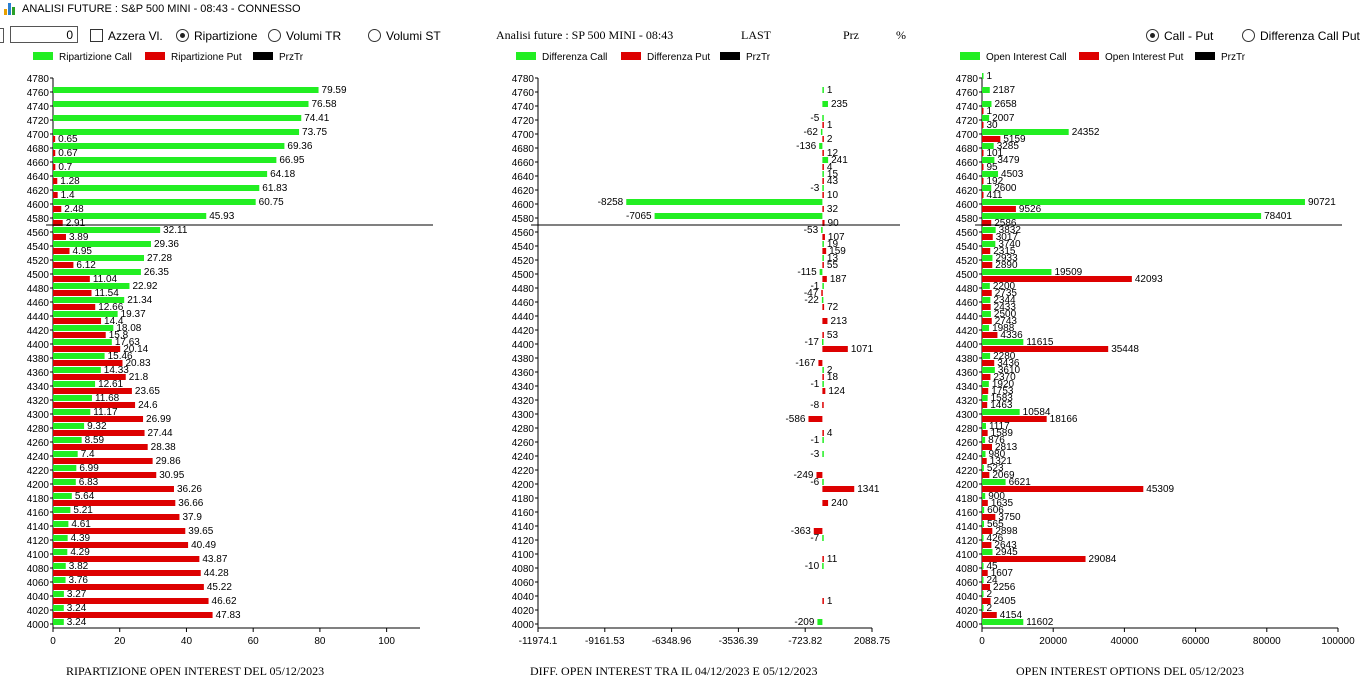  I want to click on y-tick-label: 4080, so click(38, 569).